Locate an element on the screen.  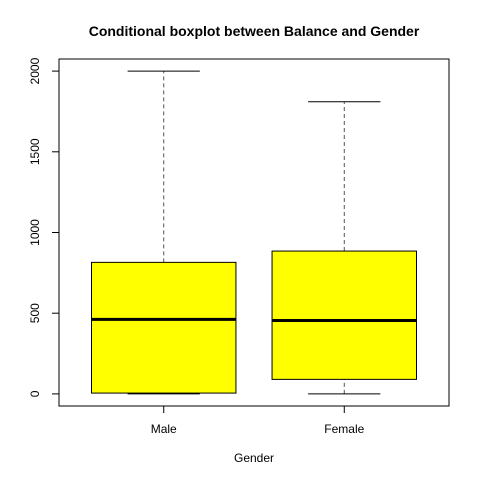
x-tick-label: Male is located at coordinates (164, 429).